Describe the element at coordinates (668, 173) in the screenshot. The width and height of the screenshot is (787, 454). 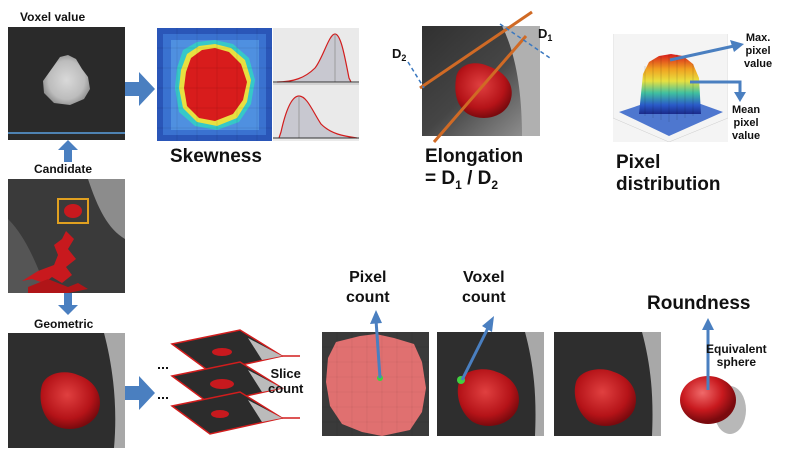
I see `pixel-distribution-label: Pixel distribution` at that location.